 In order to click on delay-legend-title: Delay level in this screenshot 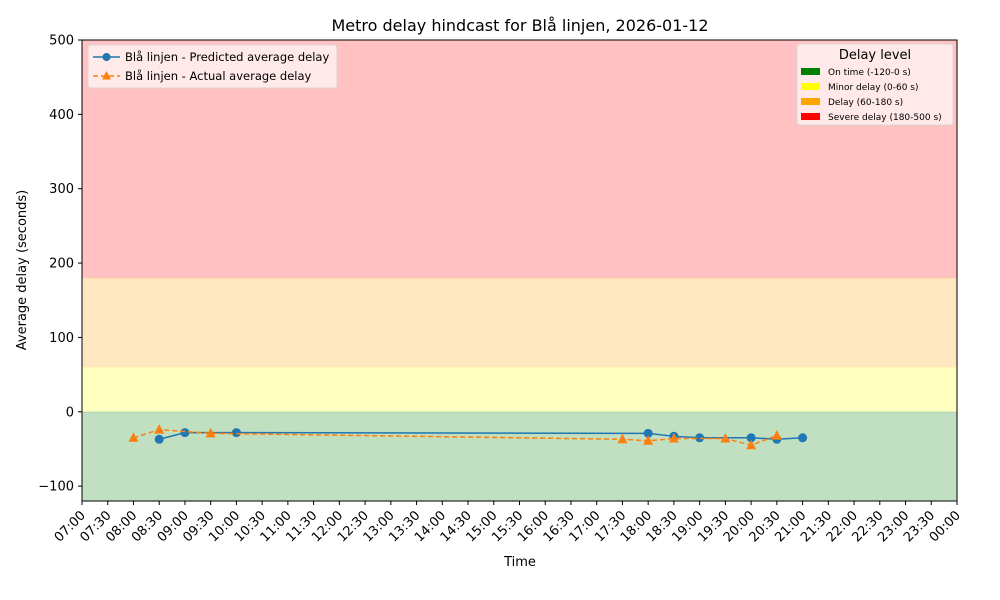, I will do `click(875, 55)`.